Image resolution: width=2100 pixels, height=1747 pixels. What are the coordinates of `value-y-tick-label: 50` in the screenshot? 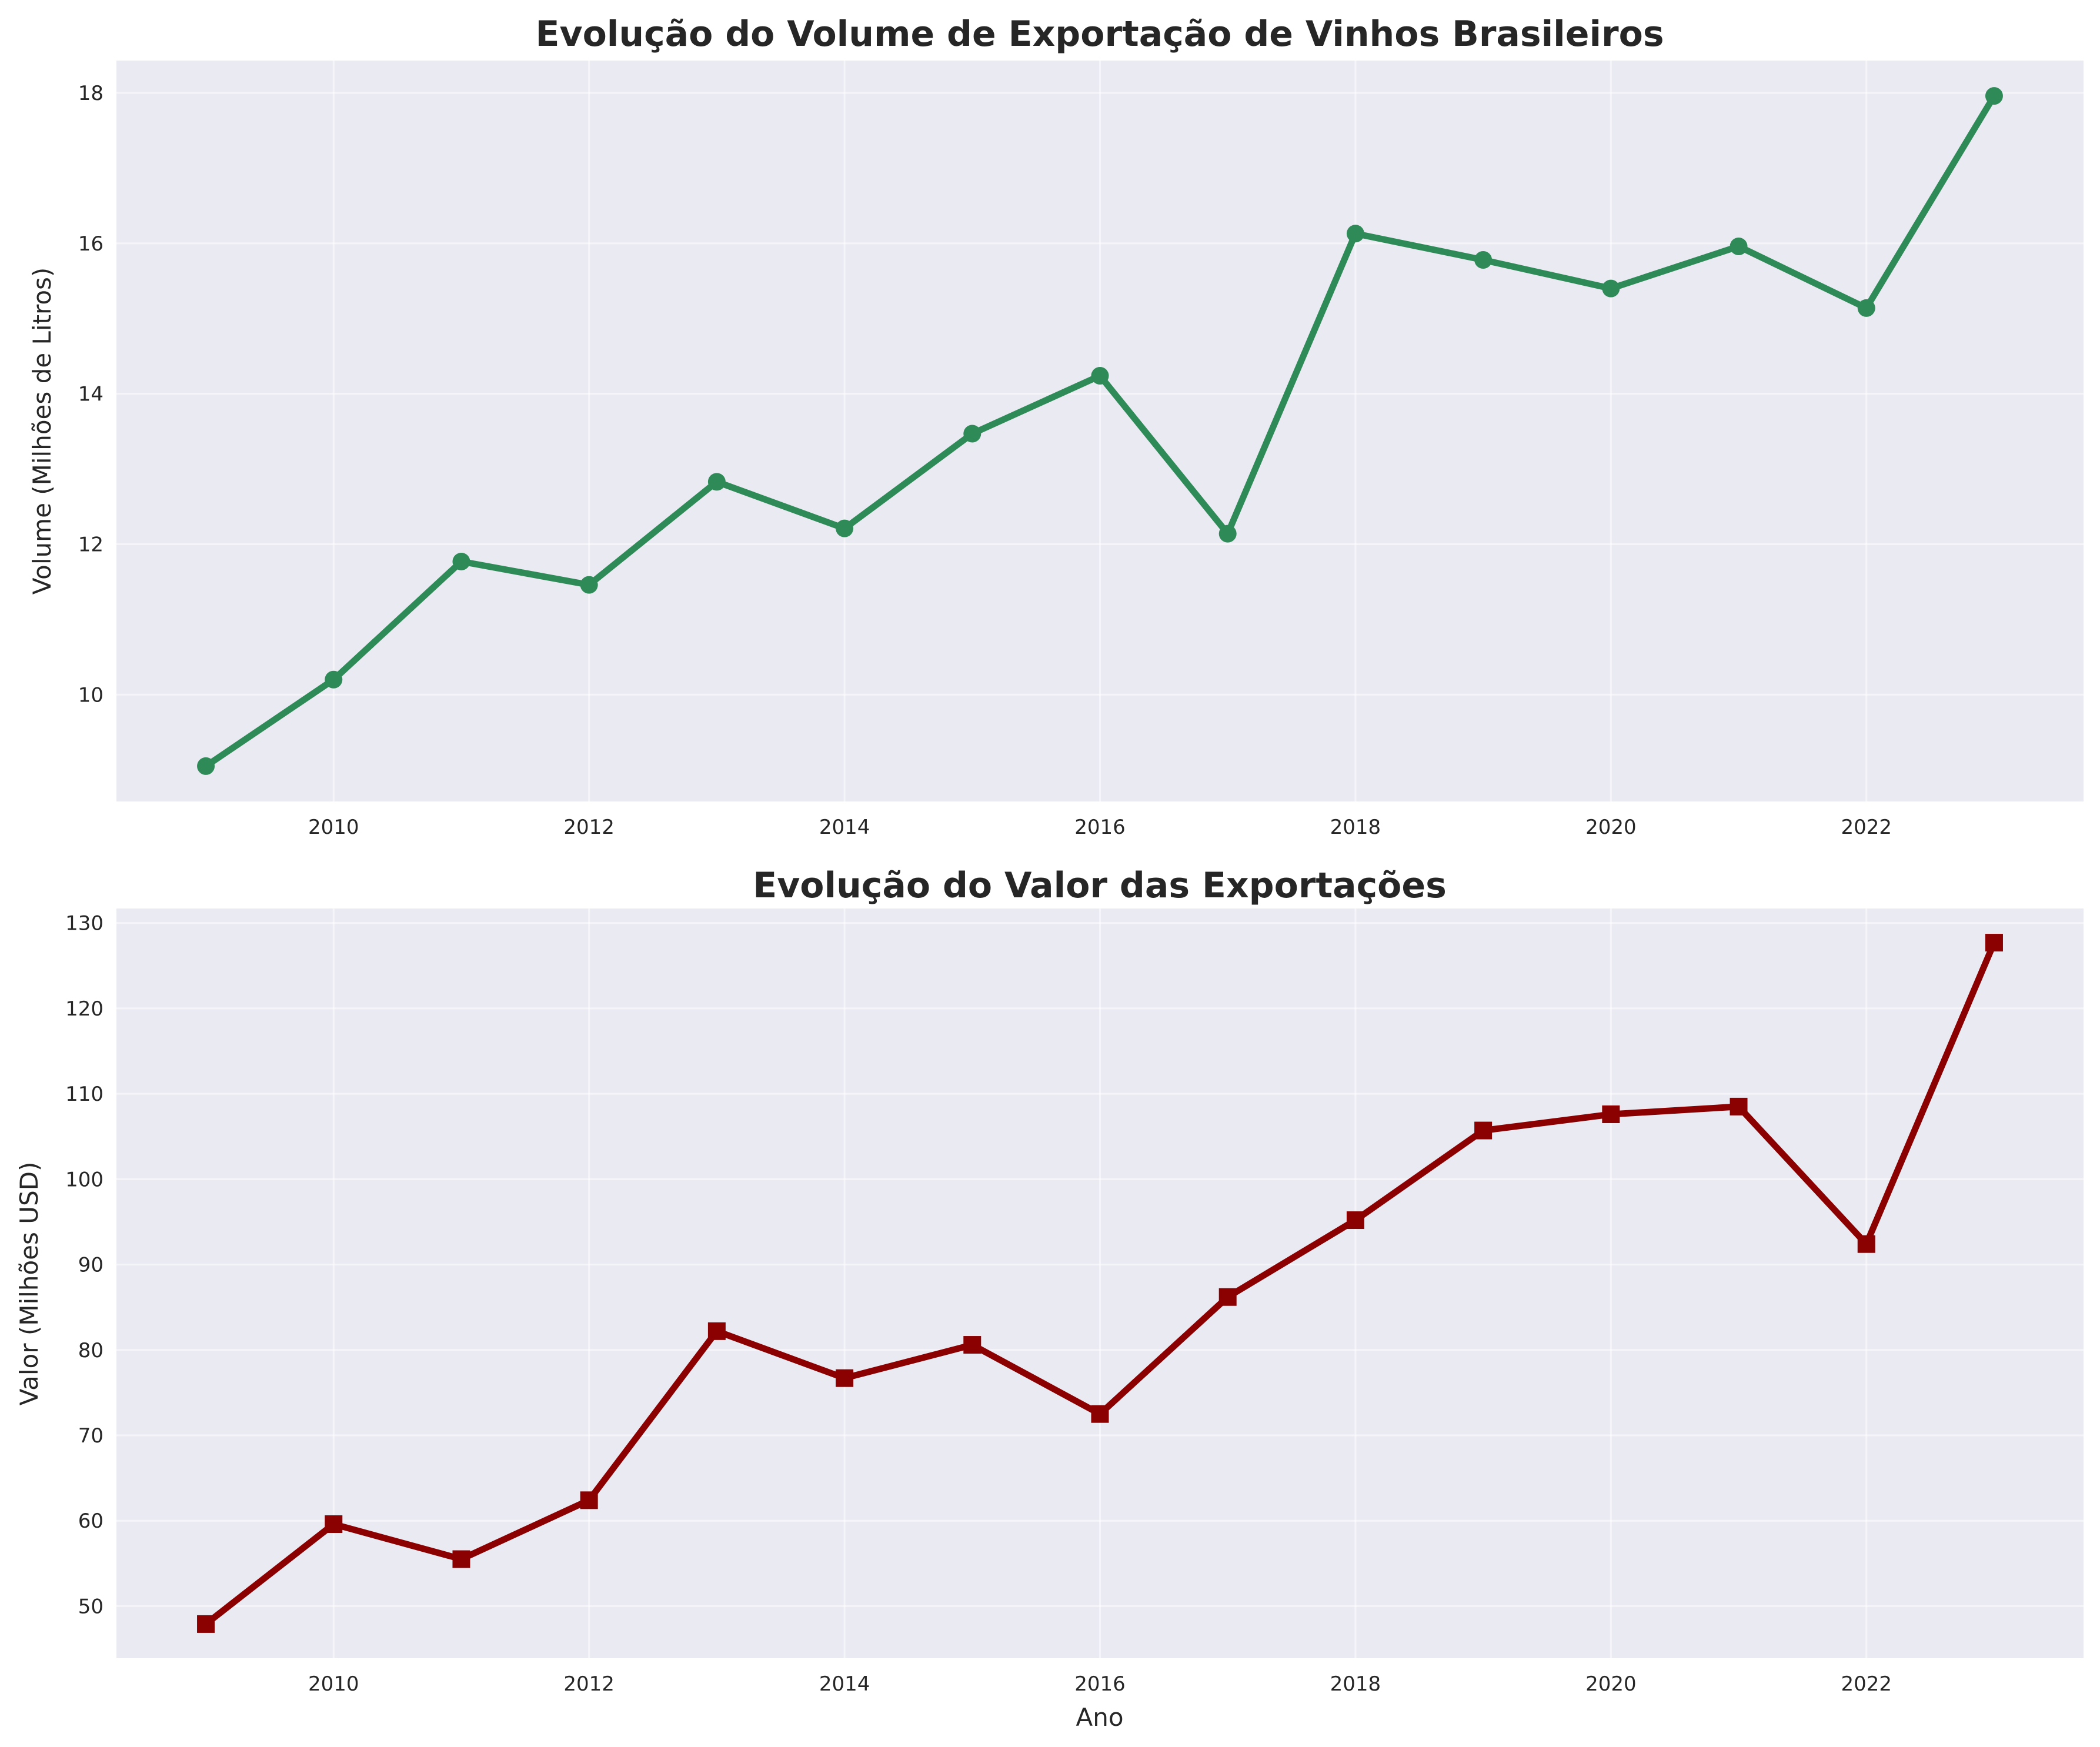 It's located at (91, 1606).